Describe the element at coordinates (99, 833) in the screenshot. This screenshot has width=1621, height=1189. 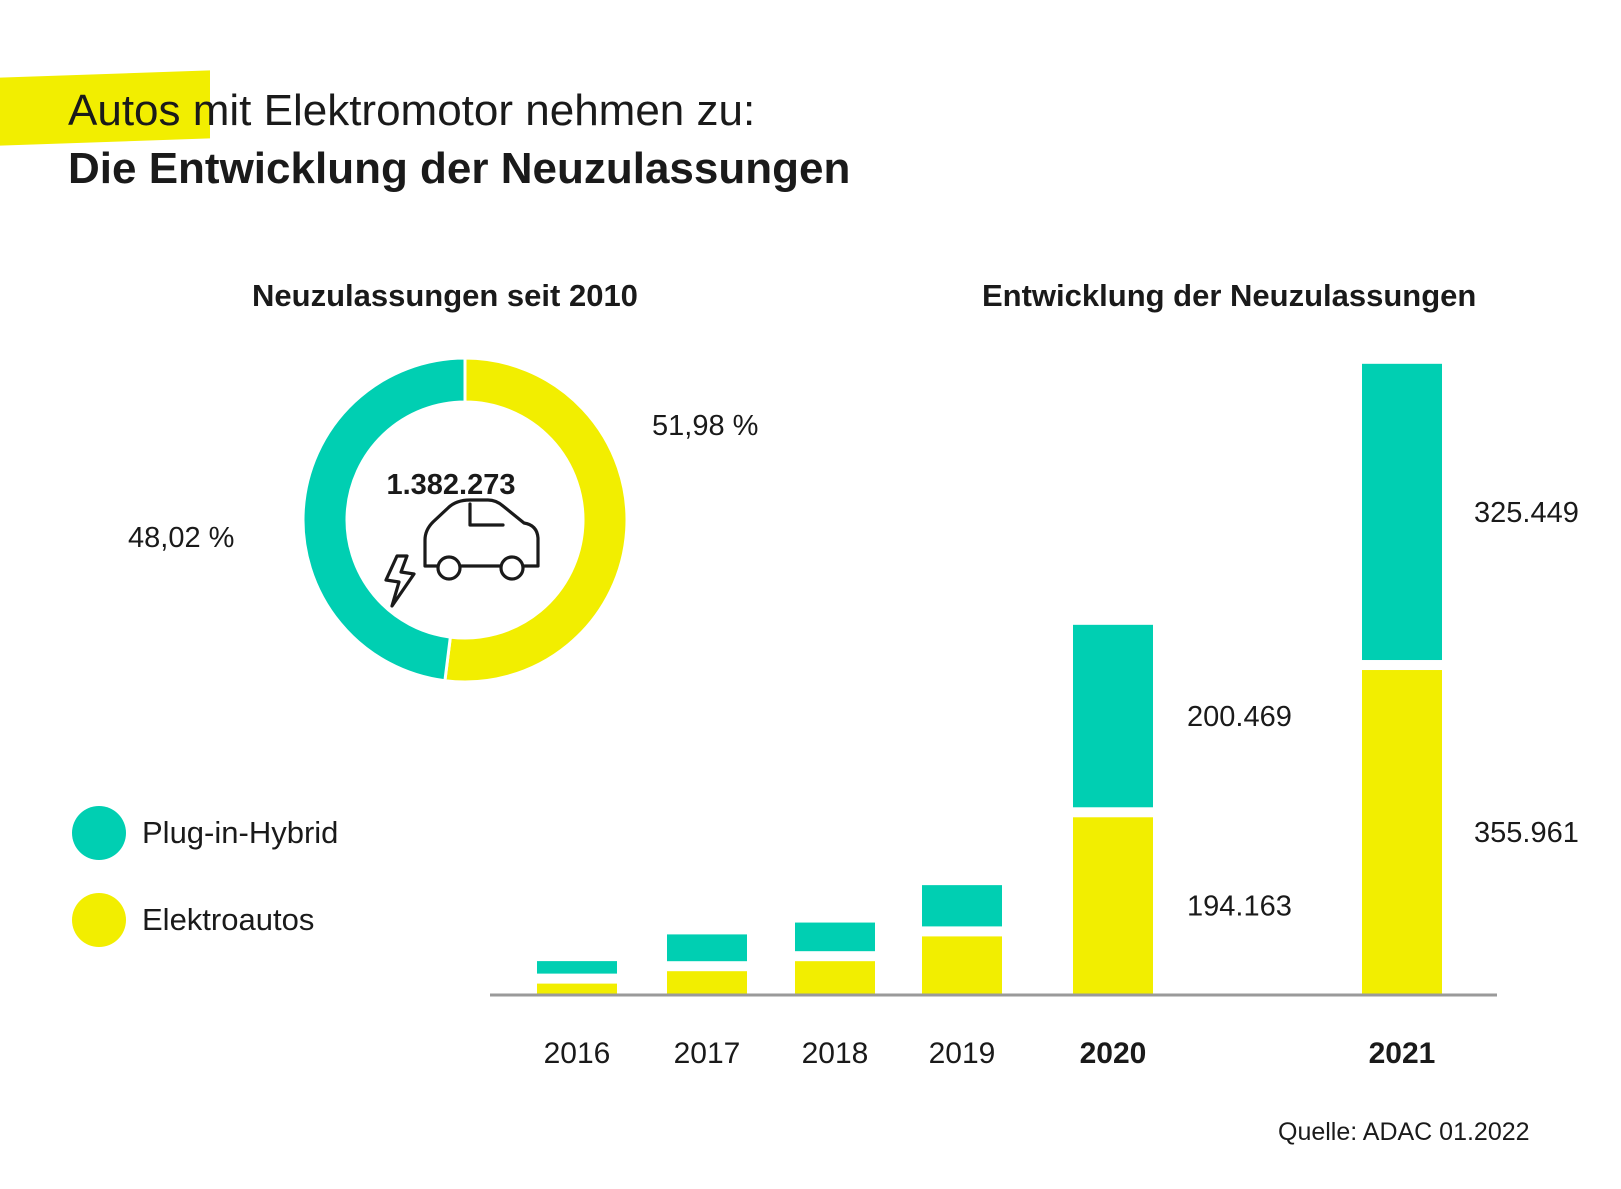
I see `legend-swatch-hybrid` at that location.